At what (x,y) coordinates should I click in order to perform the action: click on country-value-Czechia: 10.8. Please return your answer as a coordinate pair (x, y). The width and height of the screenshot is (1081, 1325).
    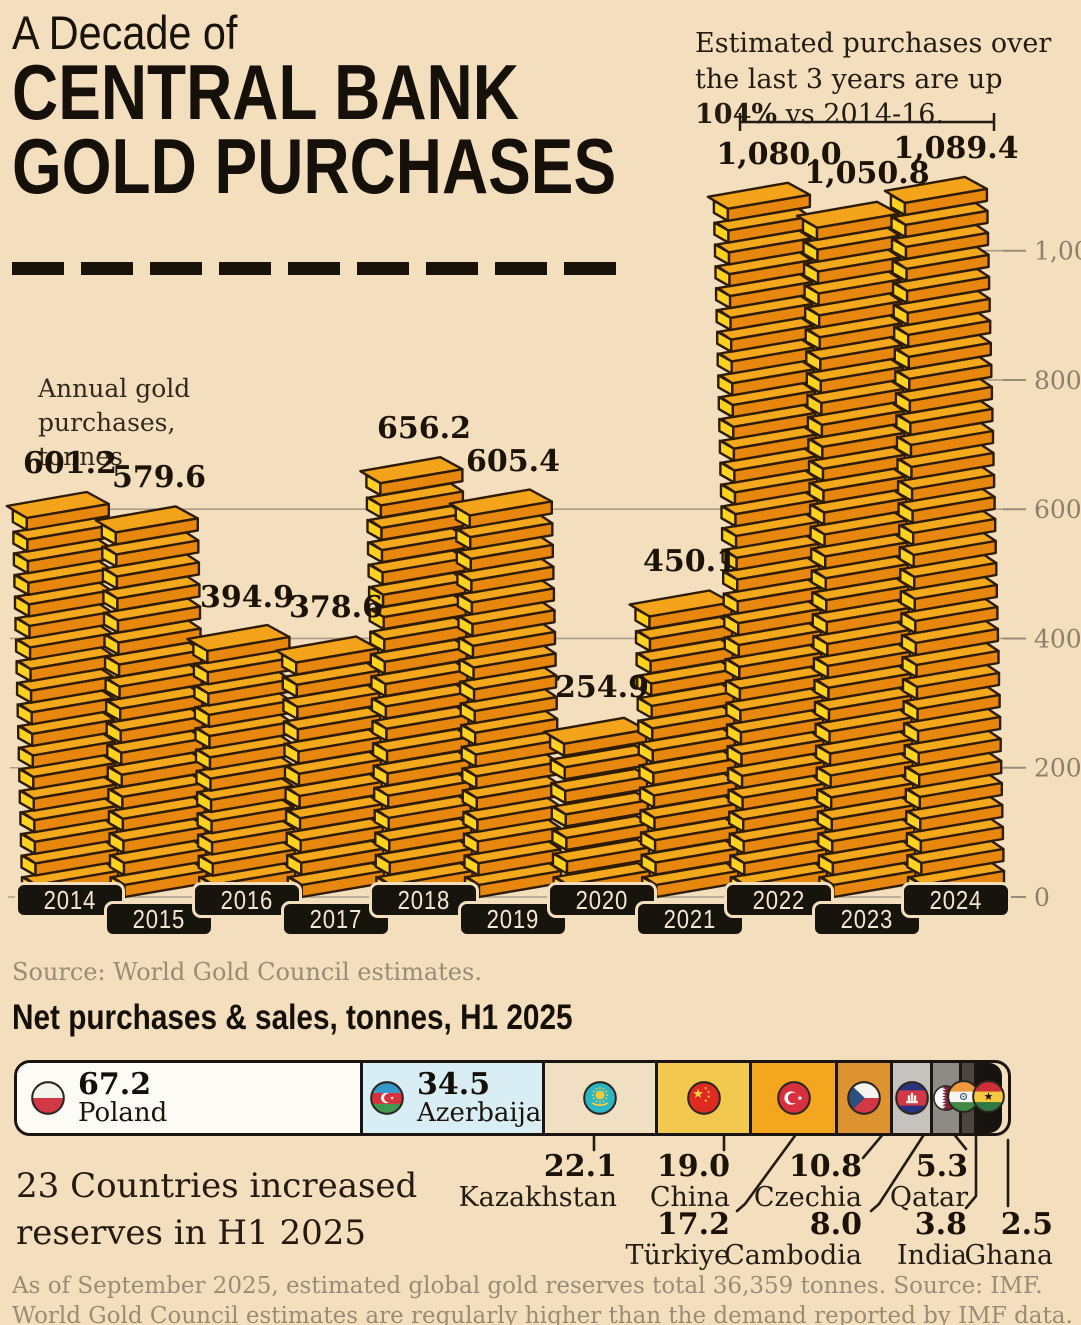
    Looking at the image, I should click on (825, 1166).